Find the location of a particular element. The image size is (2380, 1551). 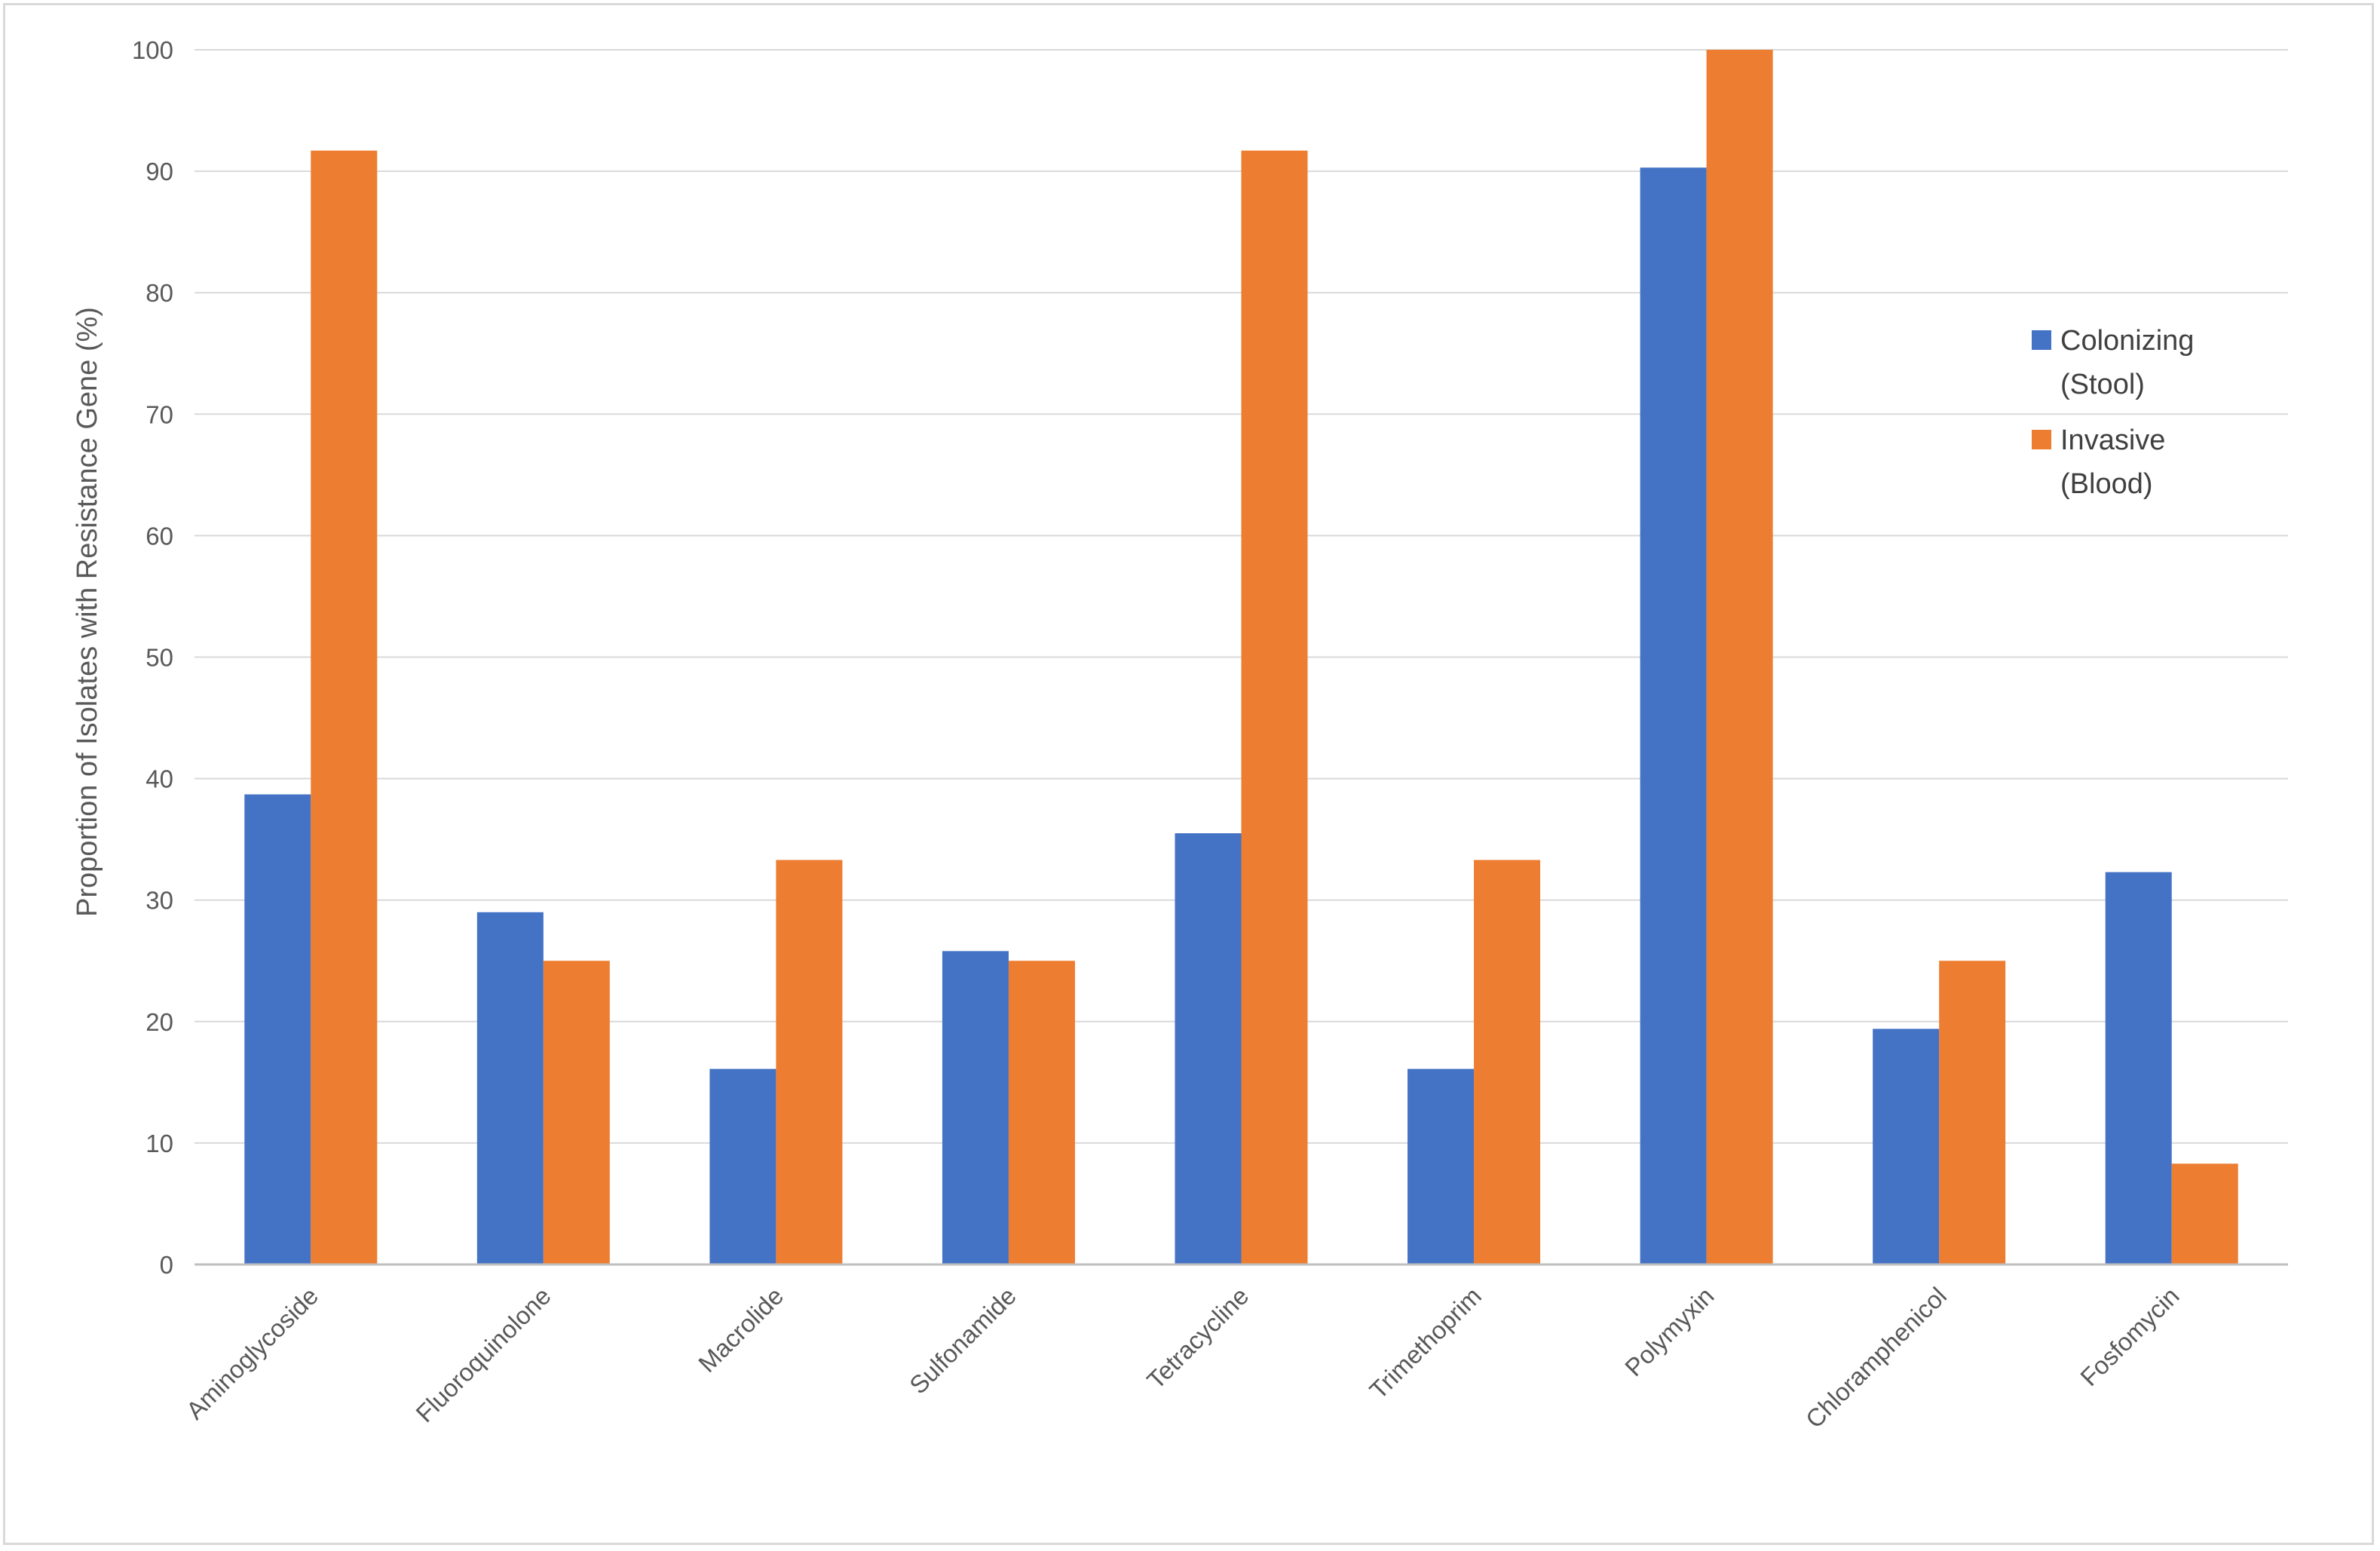

y-tick-label: 60 is located at coordinates (159, 536).